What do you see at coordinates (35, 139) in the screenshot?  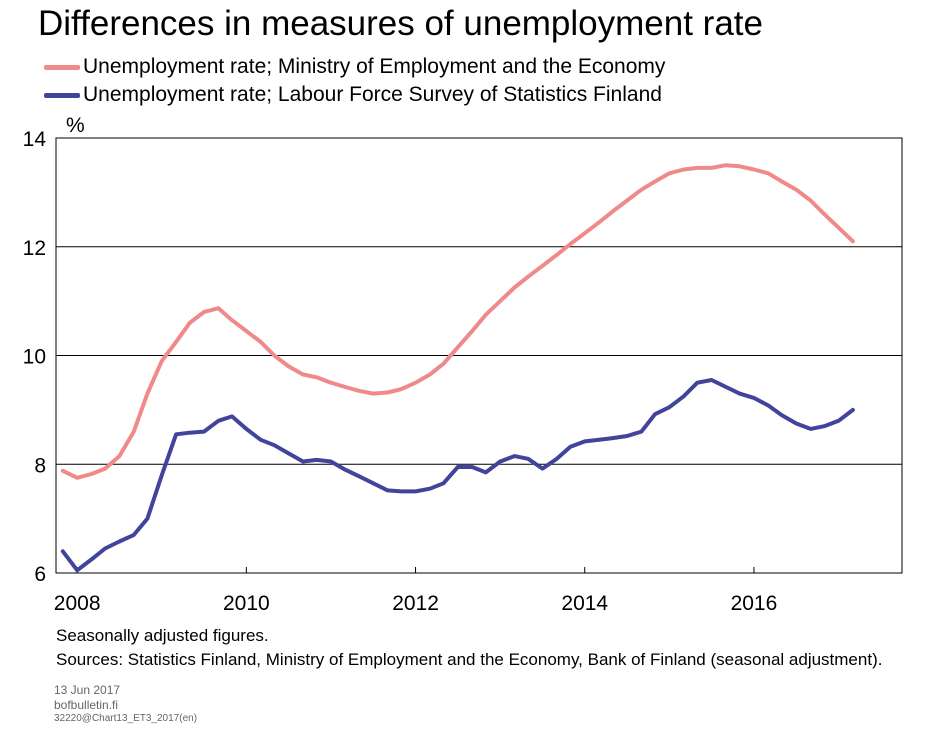 I see `y-tick-label-14: 14` at bounding box center [35, 139].